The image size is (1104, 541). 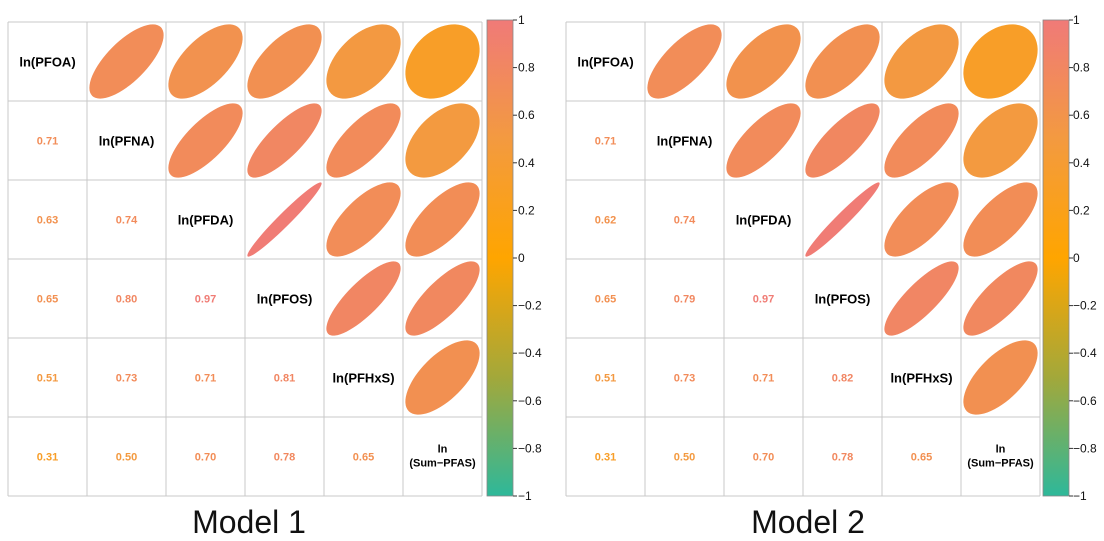 What do you see at coordinates (842, 379) in the screenshot?
I see `correlation-value-label: 0.82` at bounding box center [842, 379].